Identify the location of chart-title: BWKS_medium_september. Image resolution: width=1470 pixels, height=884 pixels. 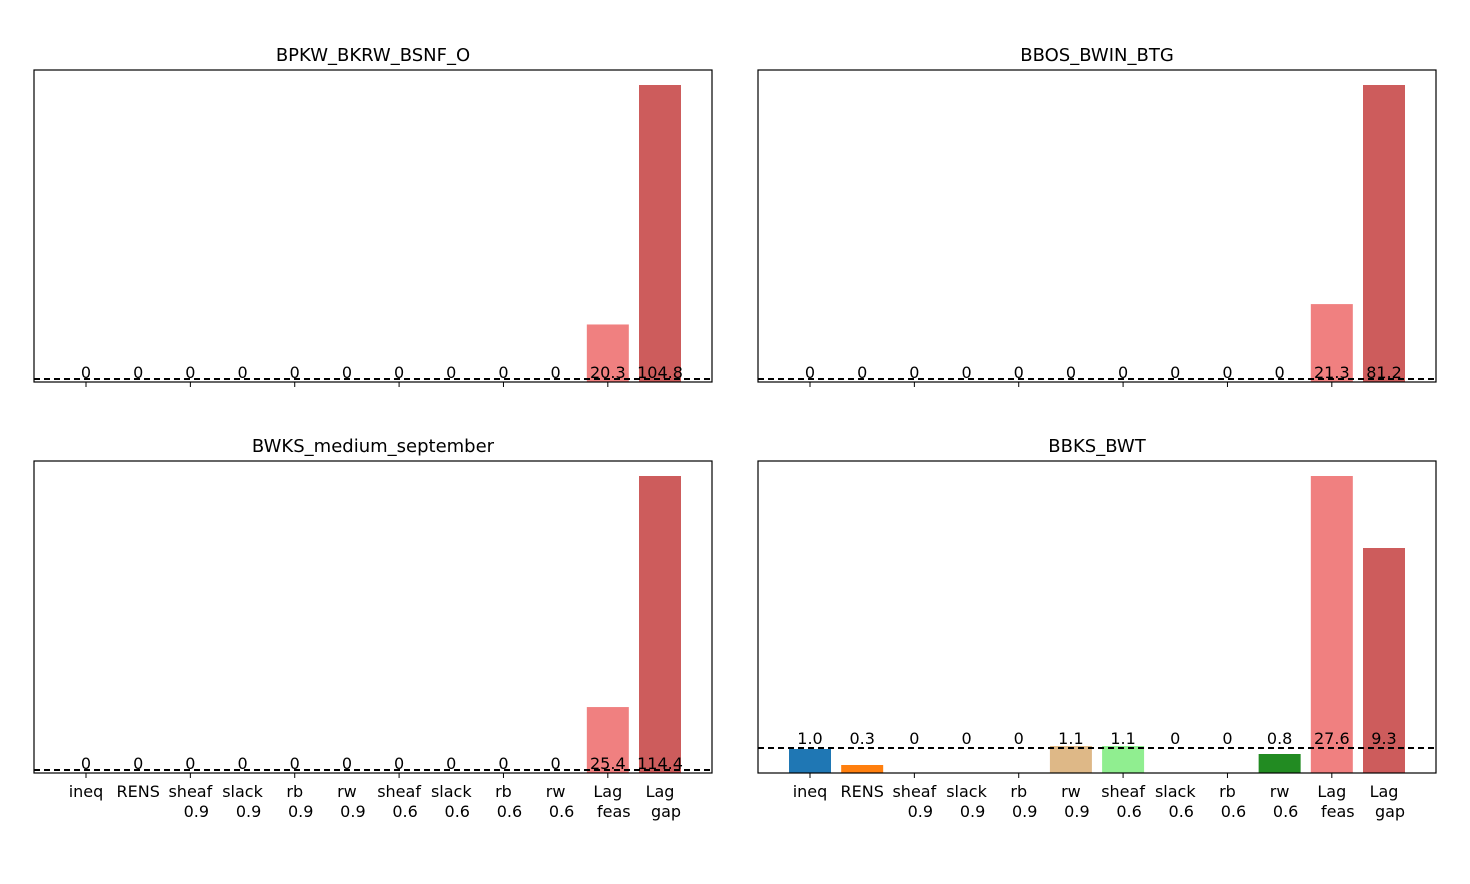
(373, 446).